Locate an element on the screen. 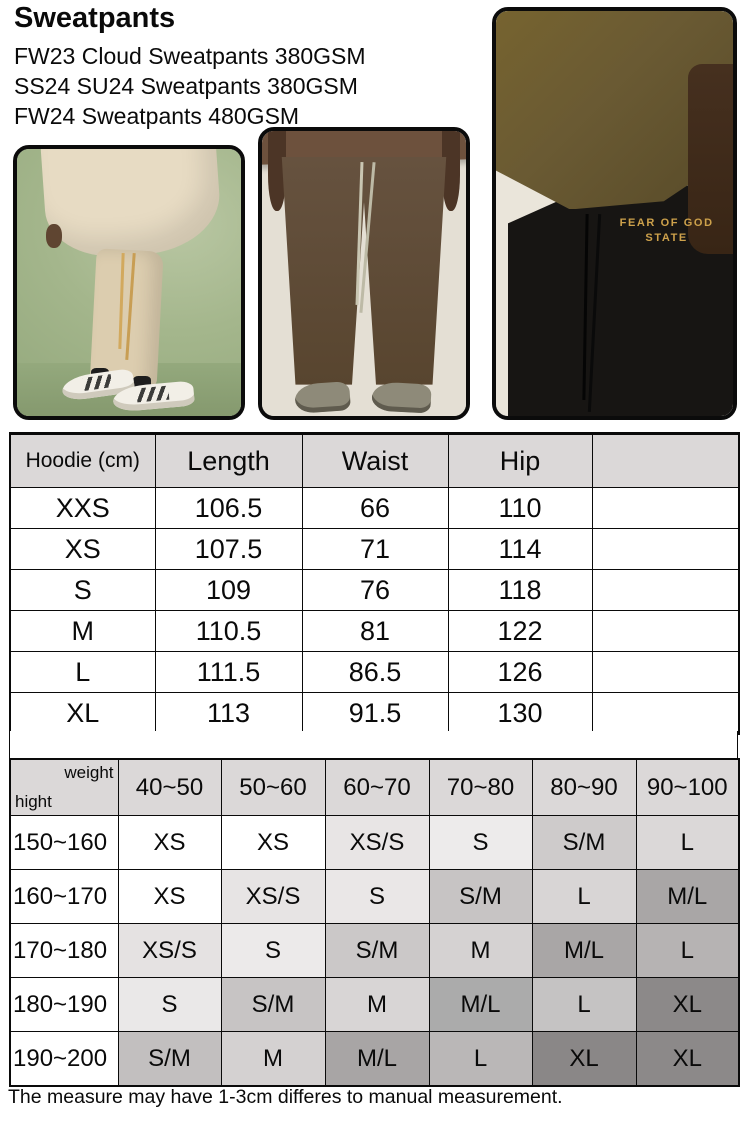 The height and width of the screenshot is (1127, 750). weight-range-header: 90~100 is located at coordinates (687, 787).